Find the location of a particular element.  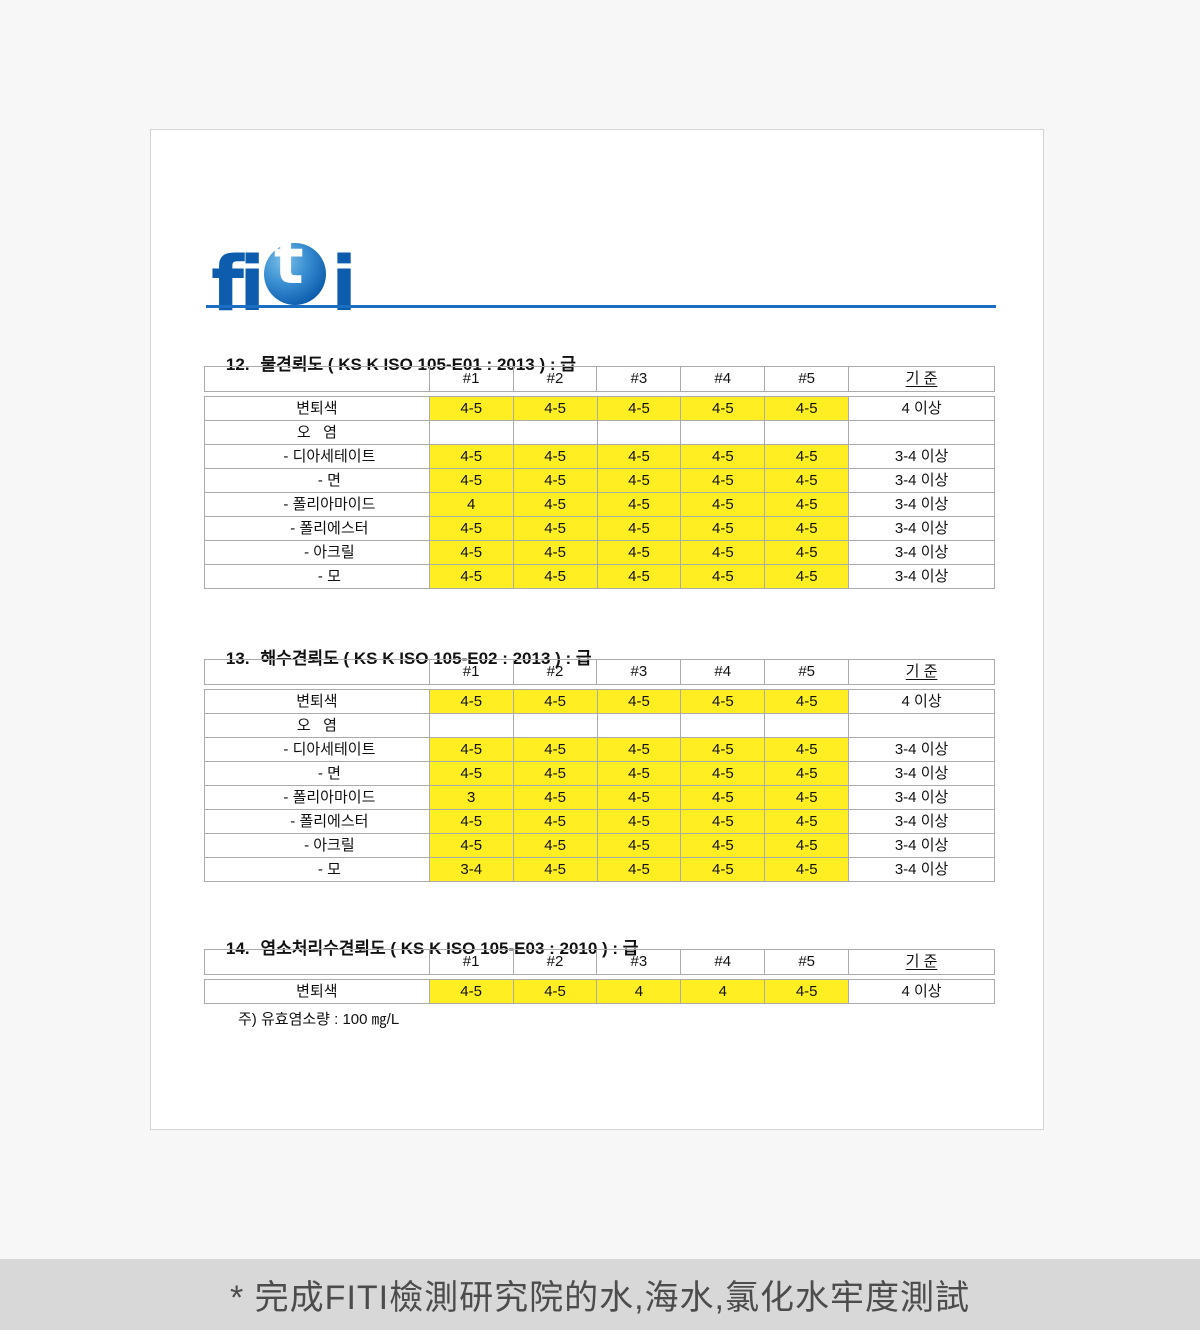

table-body: 변퇴색 4-5 4-5 4 4 4-5 4 이상 is located at coordinates (599, 991).